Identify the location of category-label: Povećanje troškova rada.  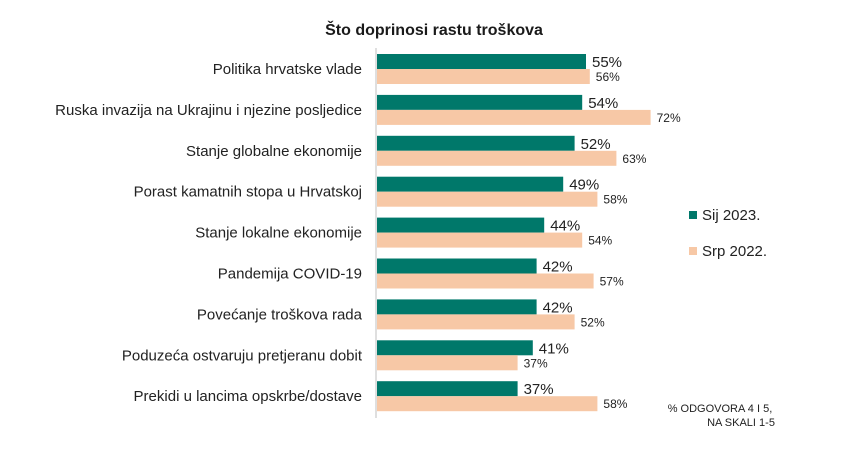
(280, 314).